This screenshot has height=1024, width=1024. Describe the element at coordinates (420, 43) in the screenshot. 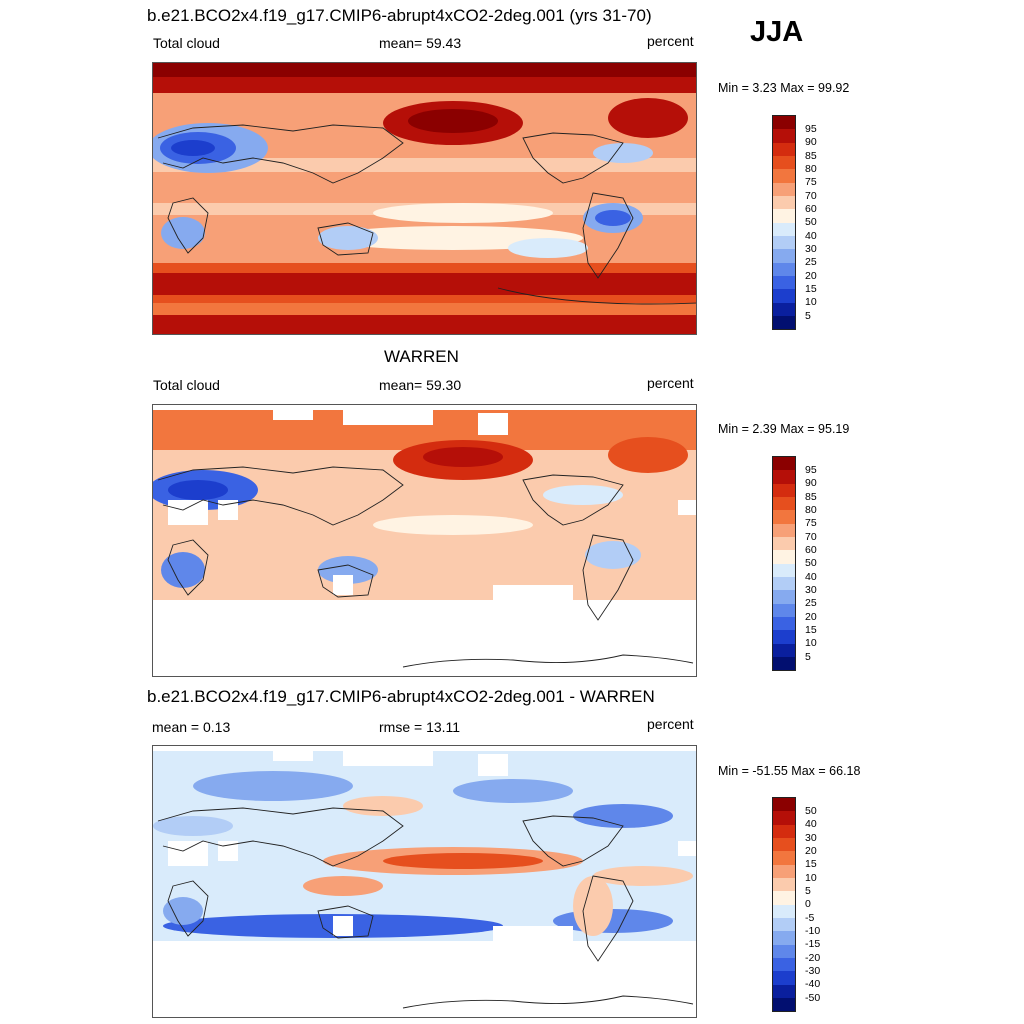

I see `panel-1-mean-label: mean= 59.43` at that location.